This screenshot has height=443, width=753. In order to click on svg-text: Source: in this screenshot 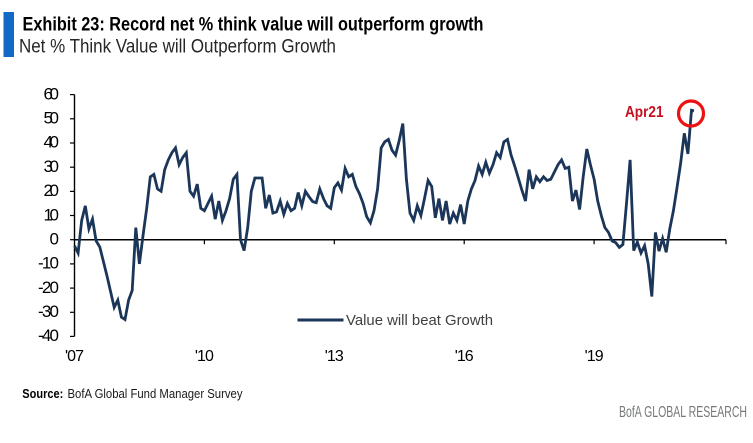, I will do `click(42, 394)`.